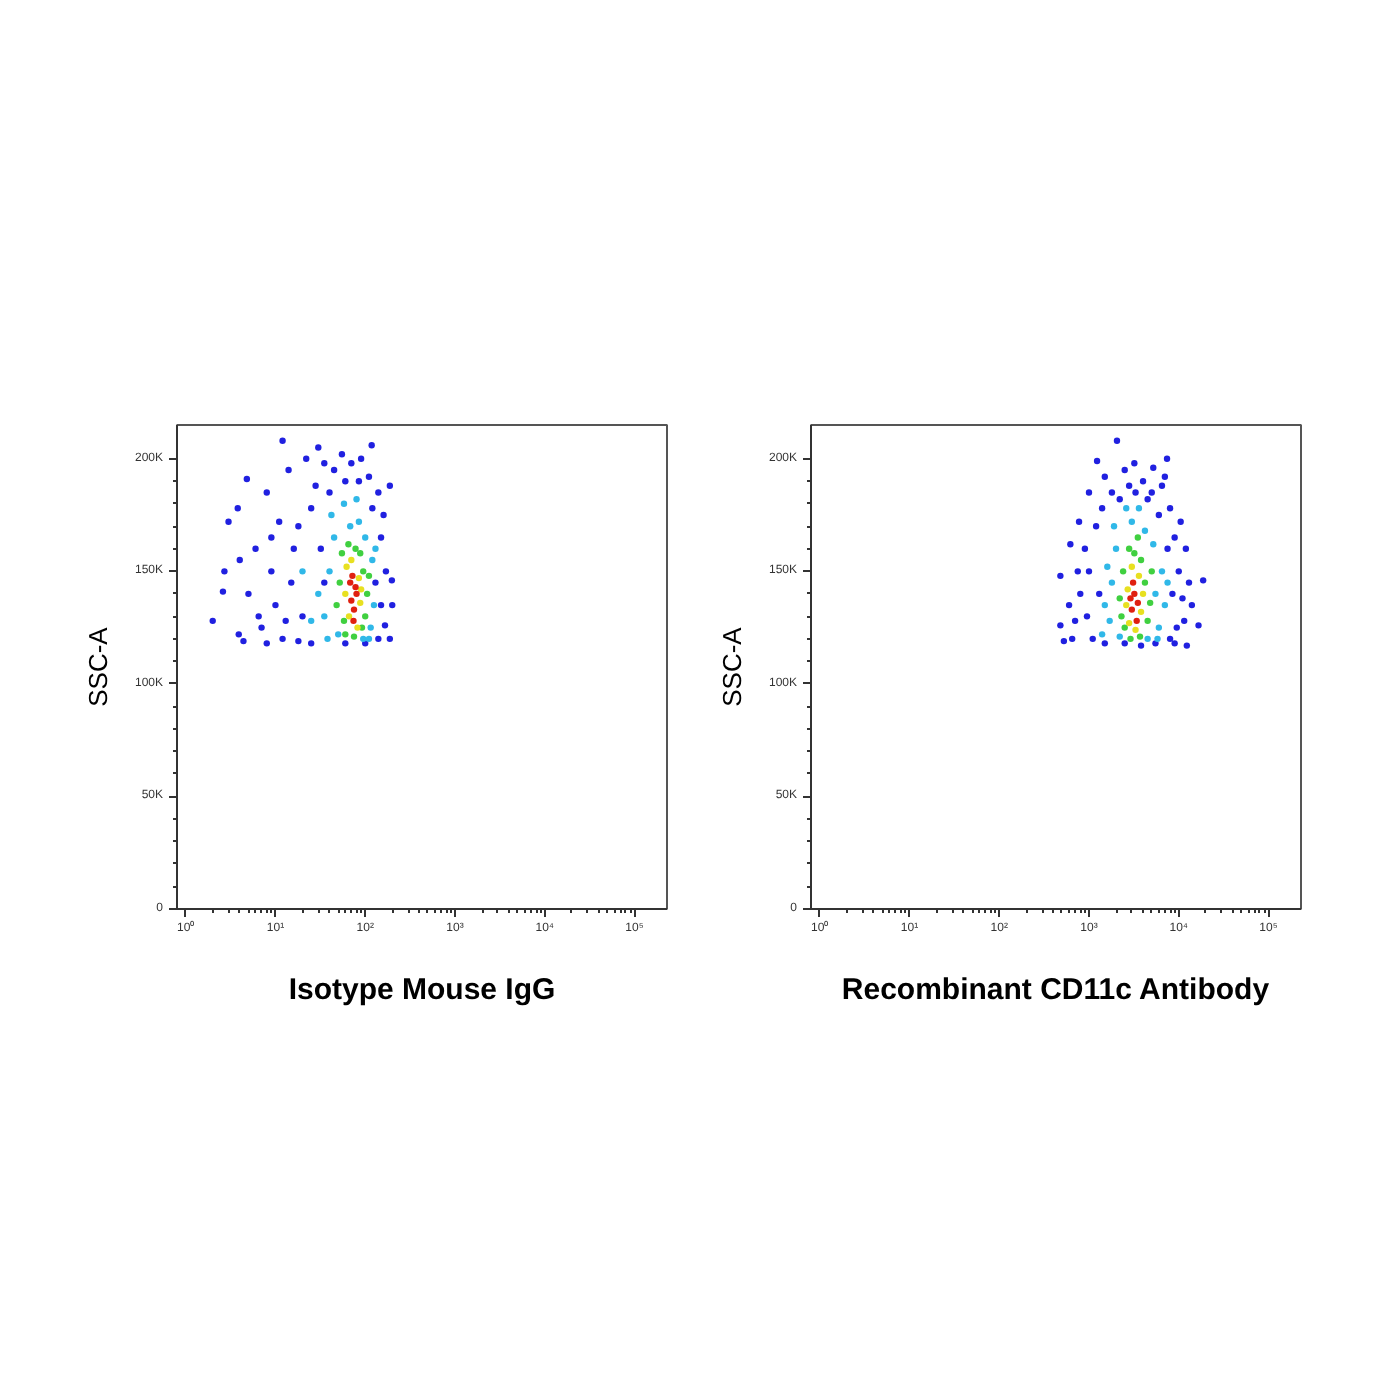  I want to click on x-axis-title: Isotype Mouse IgG, so click(422, 990).